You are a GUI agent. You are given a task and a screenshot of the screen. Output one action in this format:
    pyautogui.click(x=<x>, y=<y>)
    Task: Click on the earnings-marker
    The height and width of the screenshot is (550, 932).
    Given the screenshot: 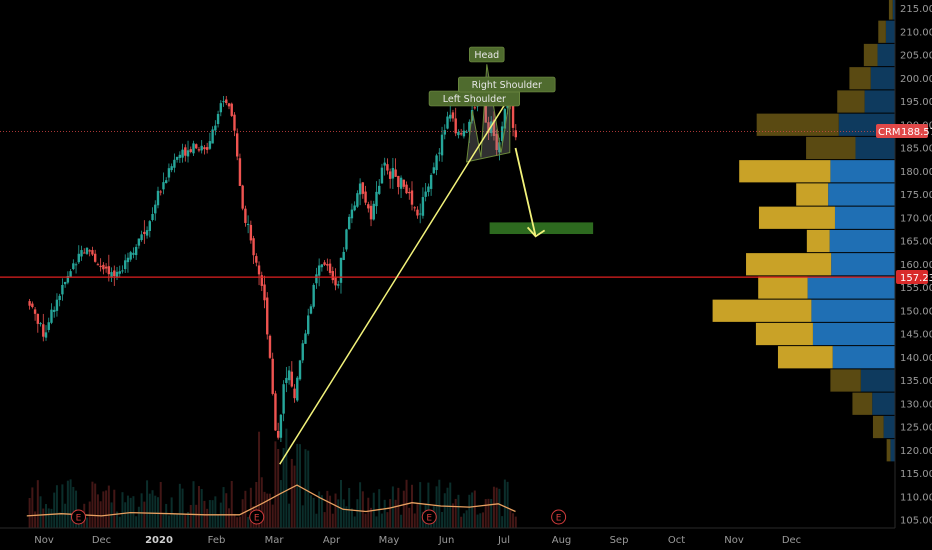 What is the action you would take?
    pyautogui.click(x=257, y=517)
    